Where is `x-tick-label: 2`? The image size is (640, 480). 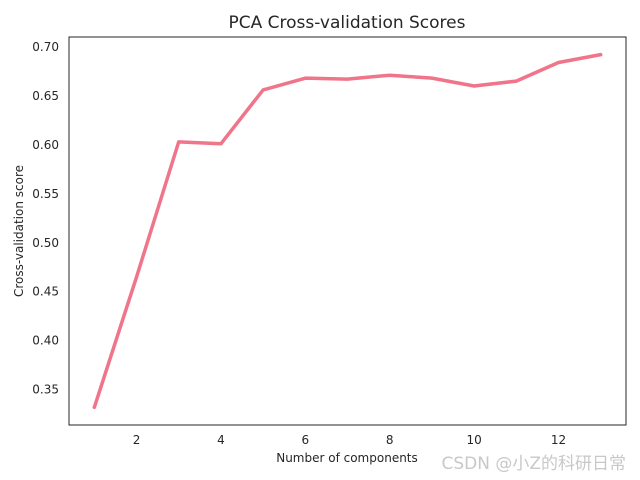
x-tick-label: 2 is located at coordinates (137, 440).